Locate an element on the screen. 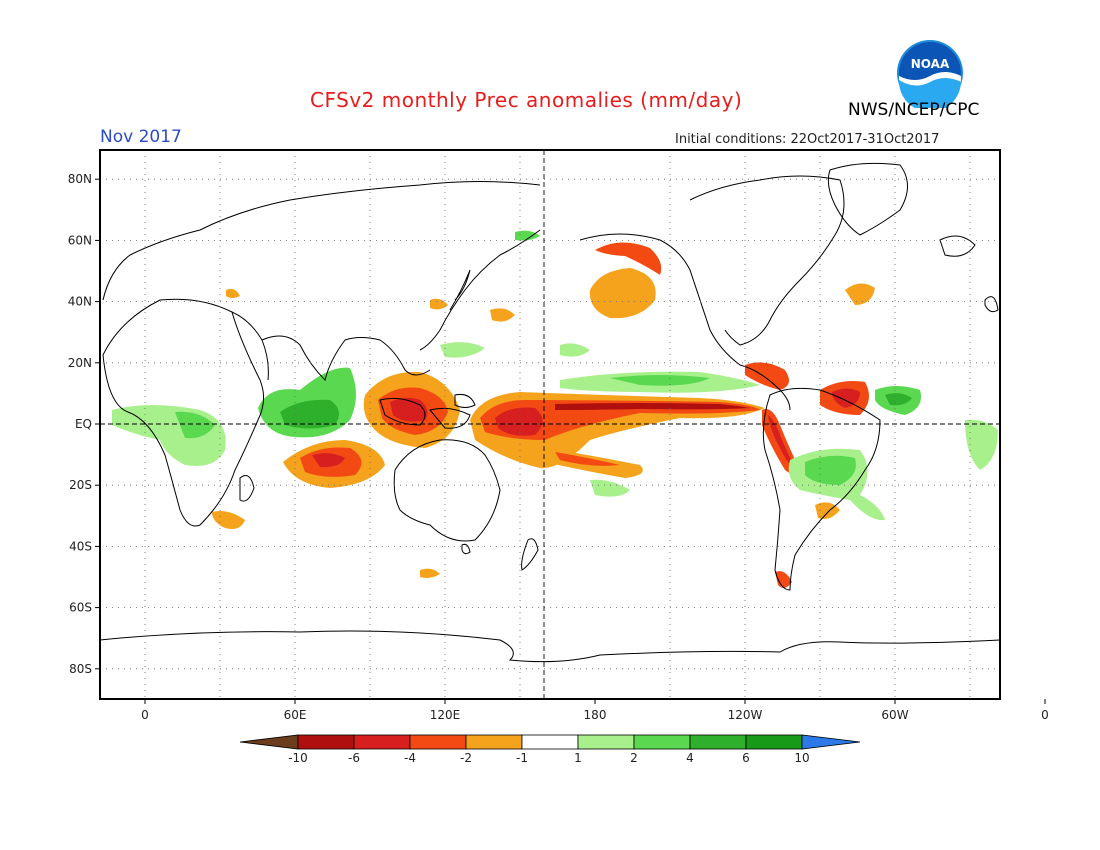 The width and height of the screenshot is (1100, 850). svg-text: NOAA is located at coordinates (930, 64).